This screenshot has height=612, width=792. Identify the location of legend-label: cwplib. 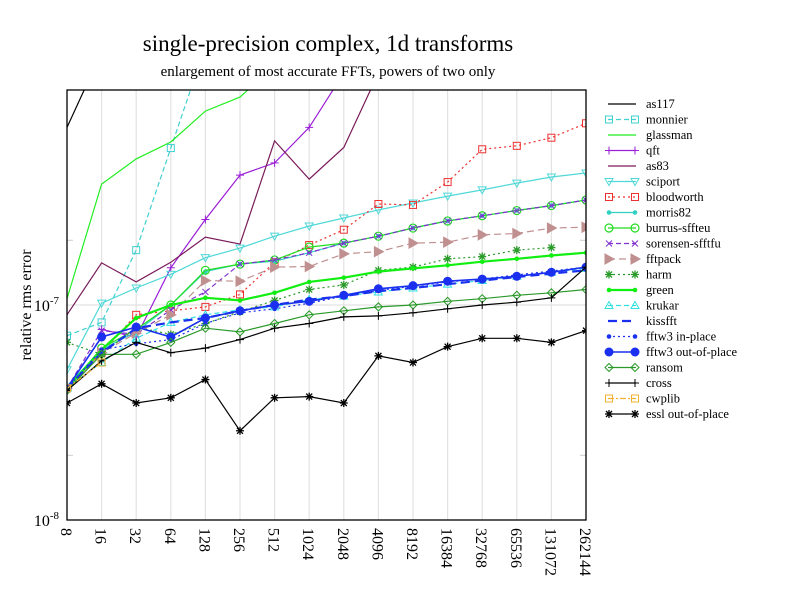
(663, 399).